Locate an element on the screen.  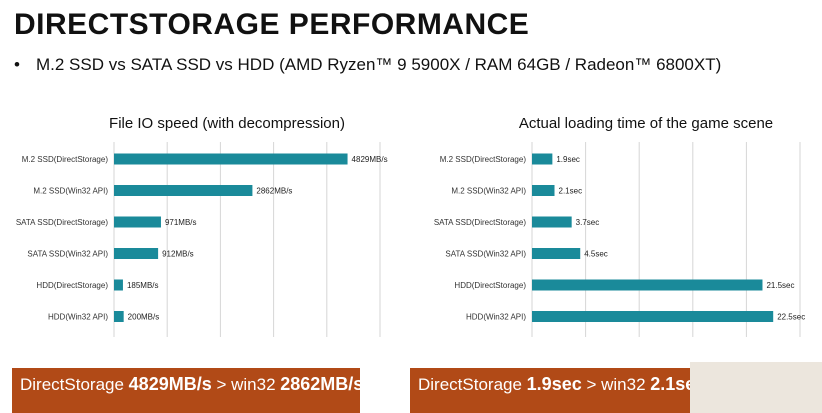
chart-2-category-label: SATA SSD(Win32 API) is located at coordinates (485, 254).